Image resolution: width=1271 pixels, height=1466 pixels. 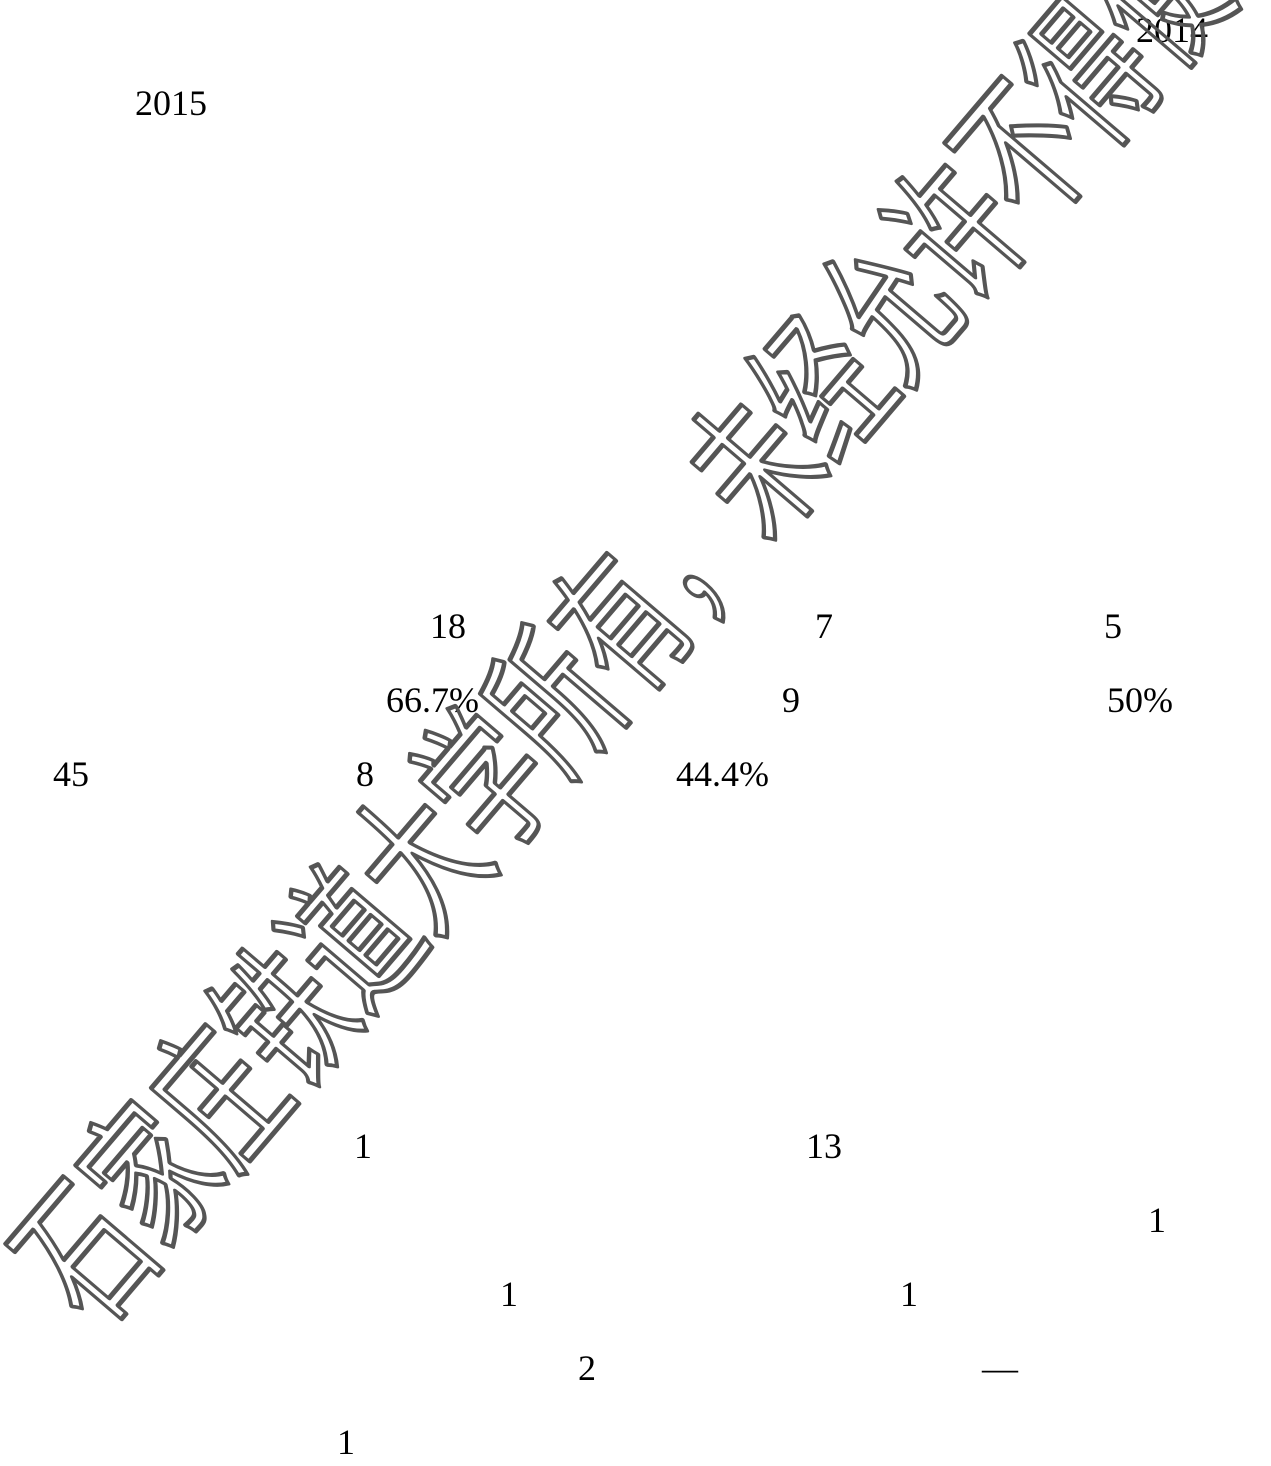 What do you see at coordinates (824, 1146) in the screenshot?
I see `value-13: 13` at bounding box center [824, 1146].